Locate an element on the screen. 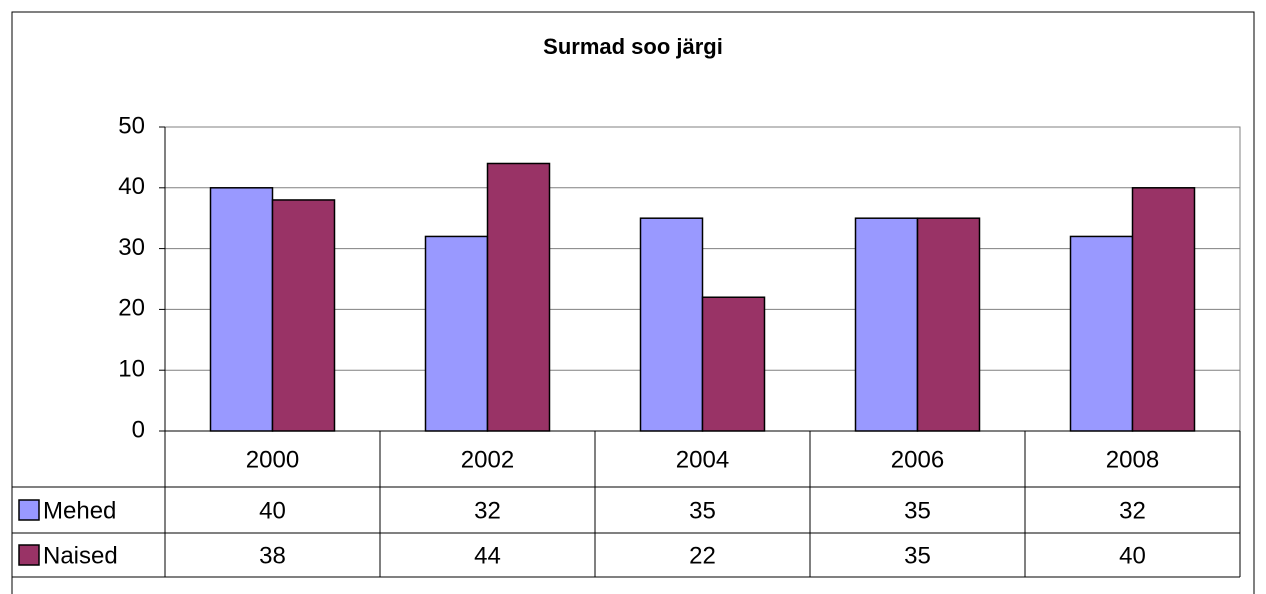  x-tick-label: 2008 is located at coordinates (1132, 459).